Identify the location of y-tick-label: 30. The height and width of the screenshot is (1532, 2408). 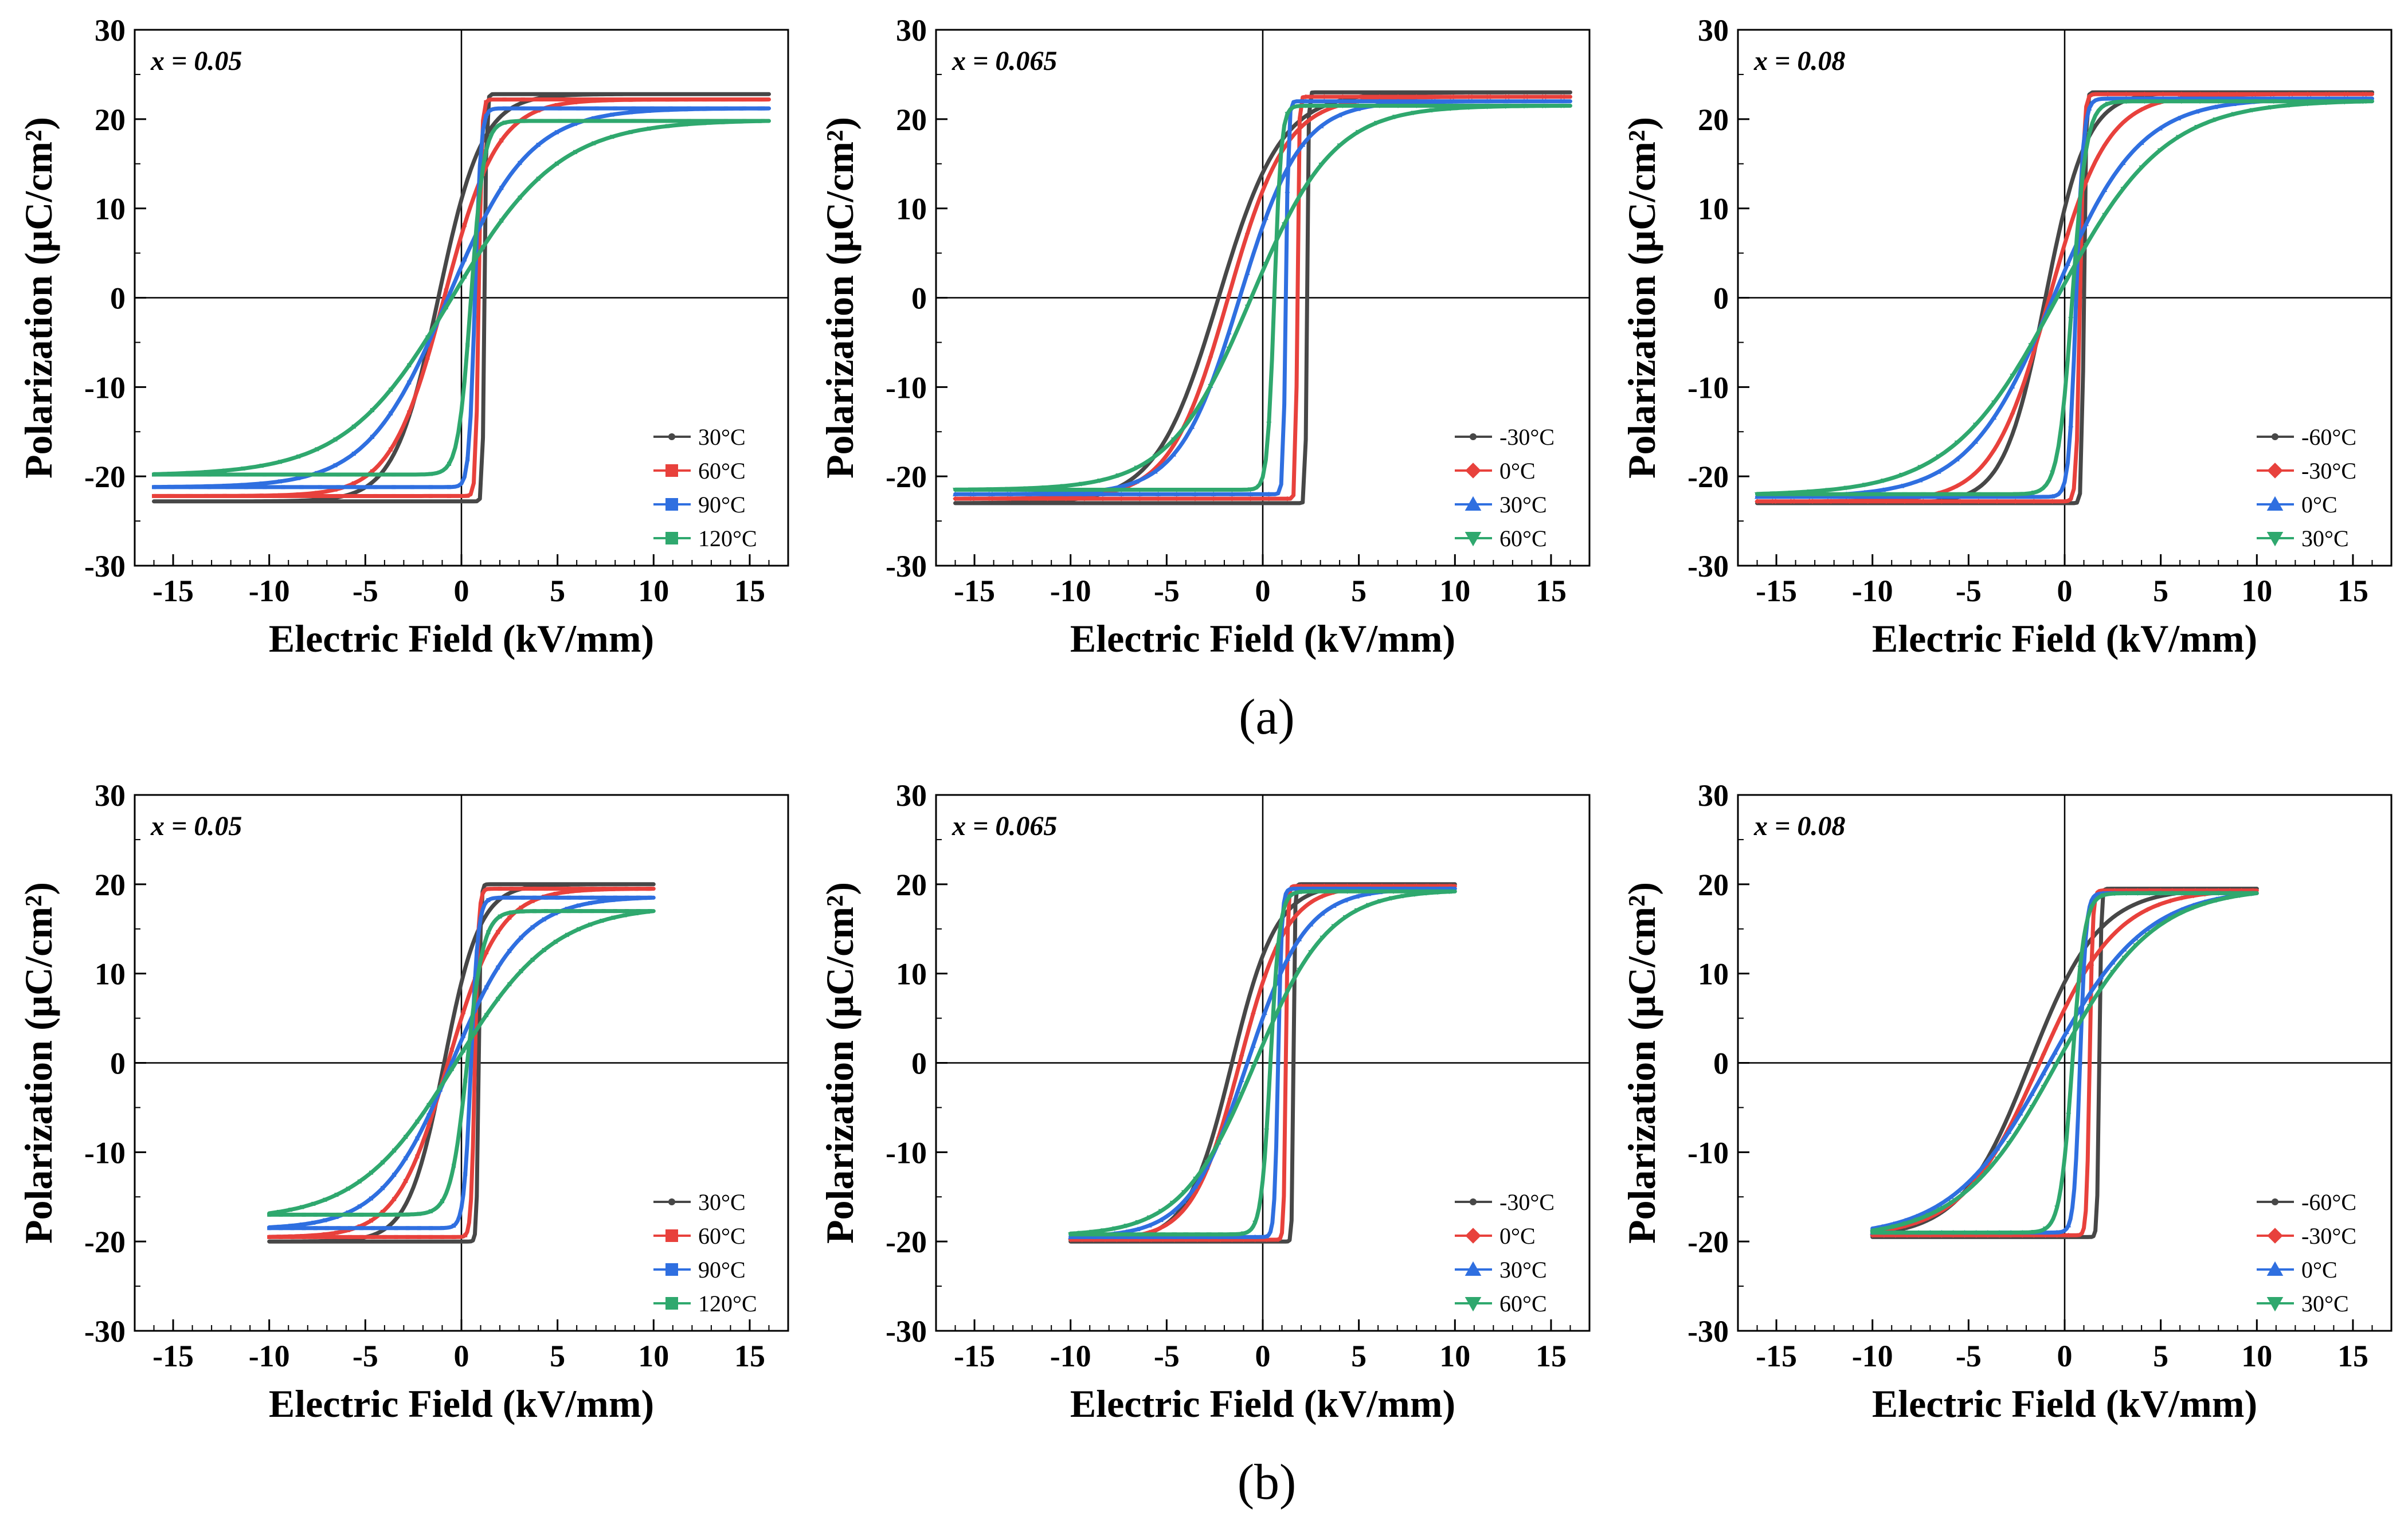
(110, 795).